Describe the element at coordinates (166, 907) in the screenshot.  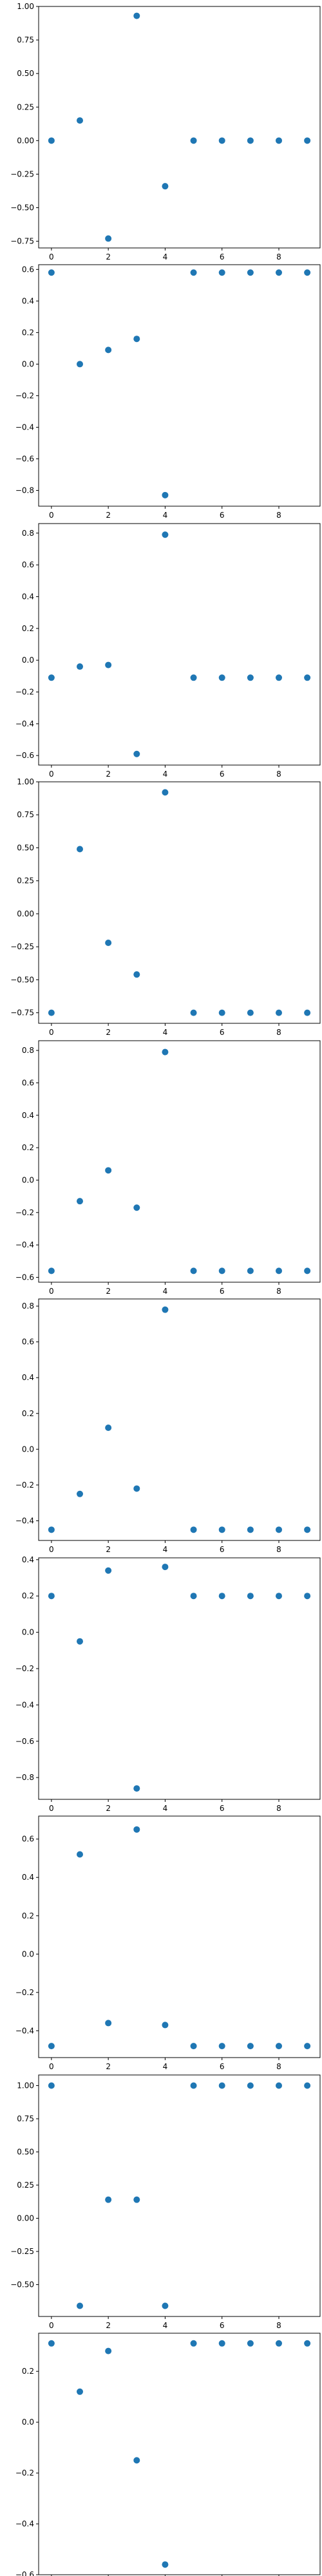
I see `chart-panel-3: 0 2 4 6 8 −0.75 −0.50 −0.25 0.00 0.25 0.50 0.75 1.00` at that location.